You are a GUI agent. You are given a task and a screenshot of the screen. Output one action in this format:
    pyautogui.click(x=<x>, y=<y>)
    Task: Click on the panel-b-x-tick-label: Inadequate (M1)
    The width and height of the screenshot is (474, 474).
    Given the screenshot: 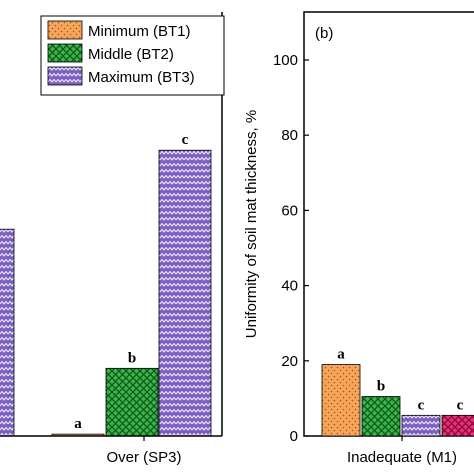 What is the action you would take?
    pyautogui.click(x=402, y=457)
    